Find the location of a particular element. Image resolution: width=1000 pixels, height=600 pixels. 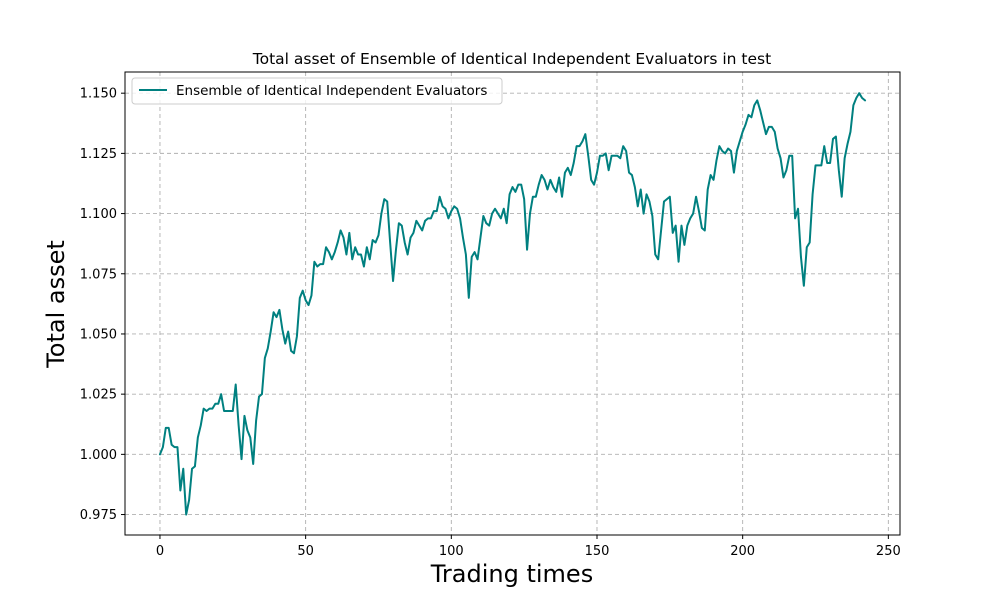

y-tick-label: 1.100 is located at coordinates (98, 214).